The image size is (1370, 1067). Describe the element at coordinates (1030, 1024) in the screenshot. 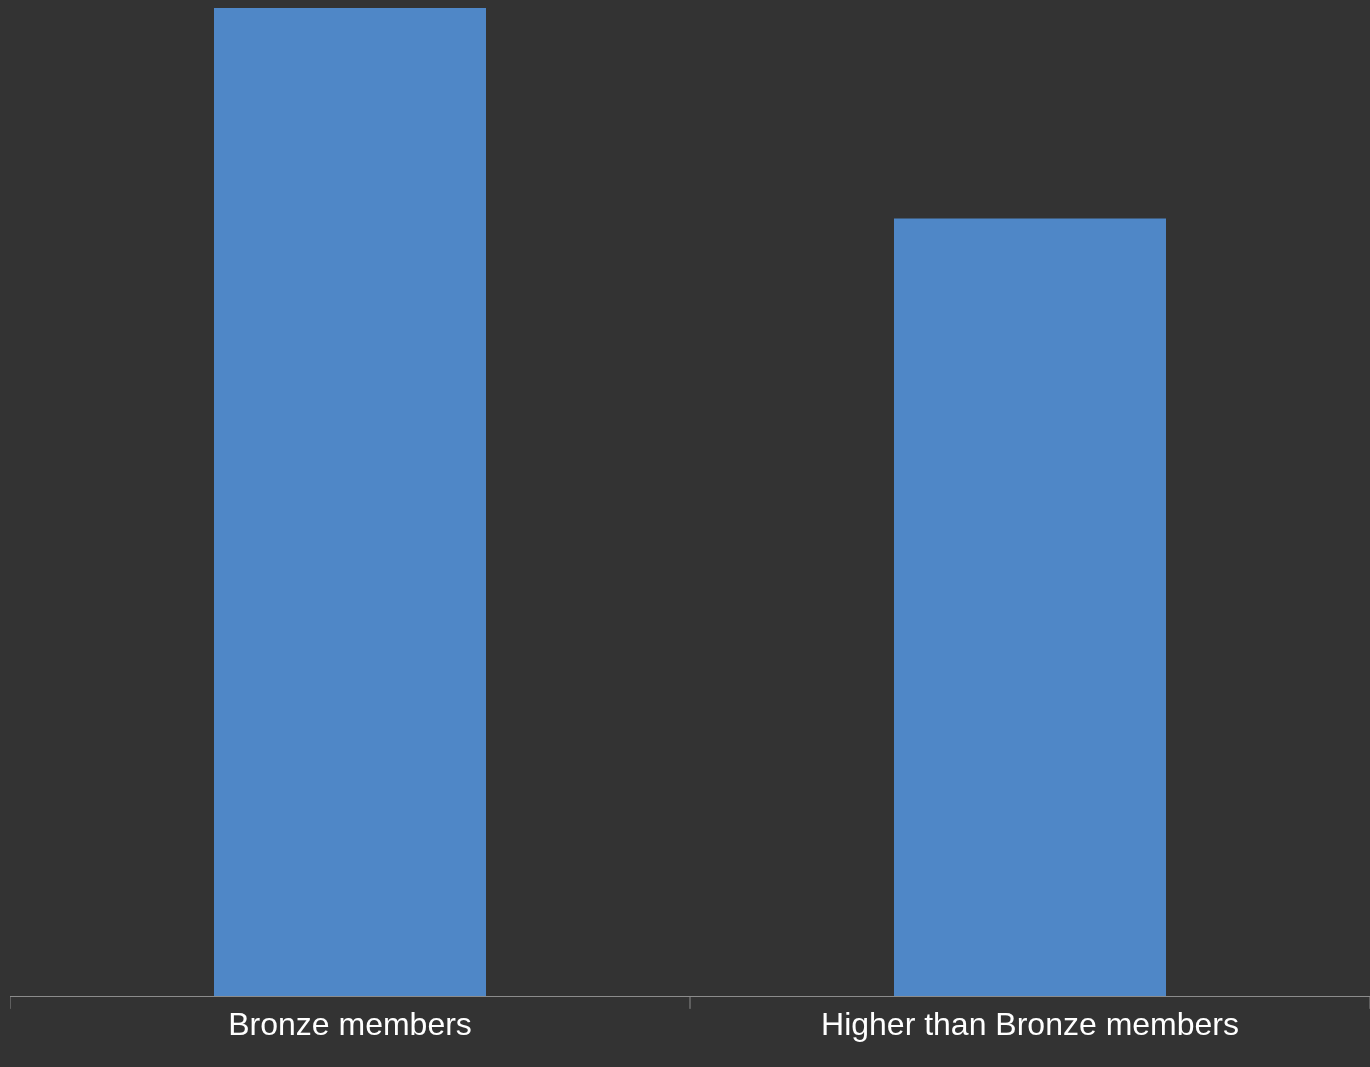

I see `x-tick-label: Higher than Bronze members` at that location.